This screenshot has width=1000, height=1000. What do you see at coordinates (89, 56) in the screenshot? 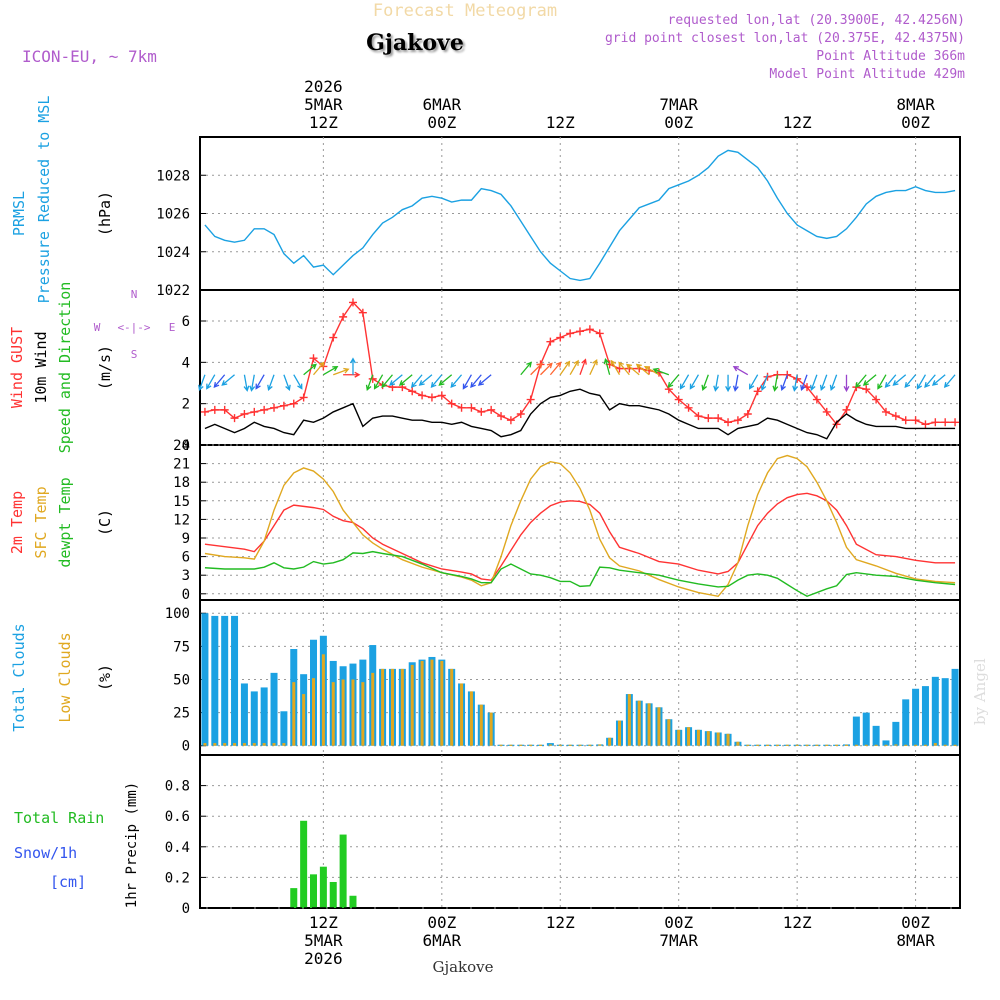
I see `model-label: ICON-EU, ~ 7km` at bounding box center [89, 56].